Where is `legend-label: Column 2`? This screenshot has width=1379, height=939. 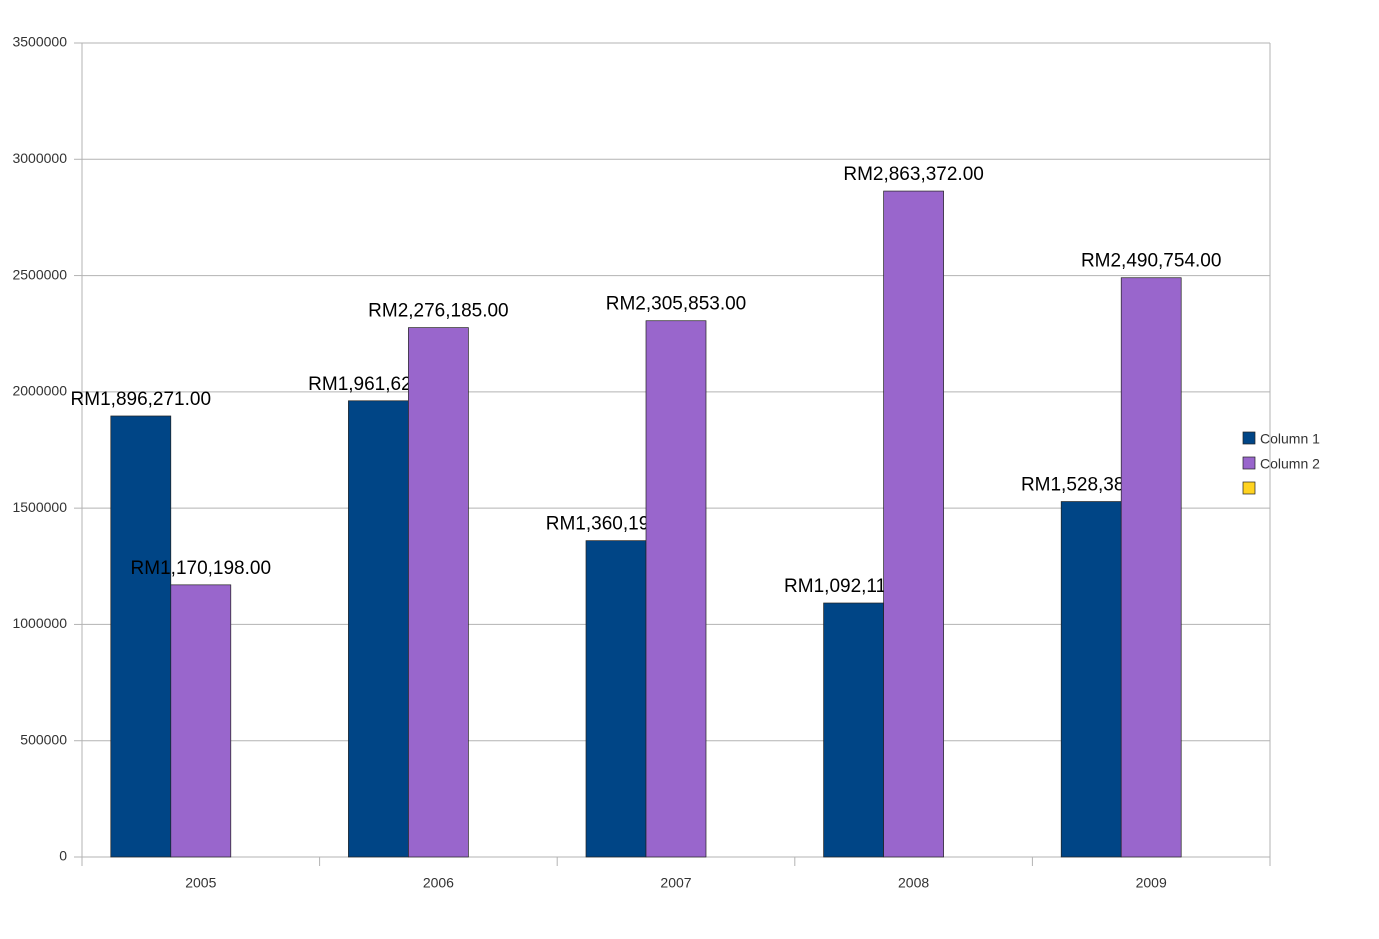 legend-label: Column 2 is located at coordinates (1290, 464).